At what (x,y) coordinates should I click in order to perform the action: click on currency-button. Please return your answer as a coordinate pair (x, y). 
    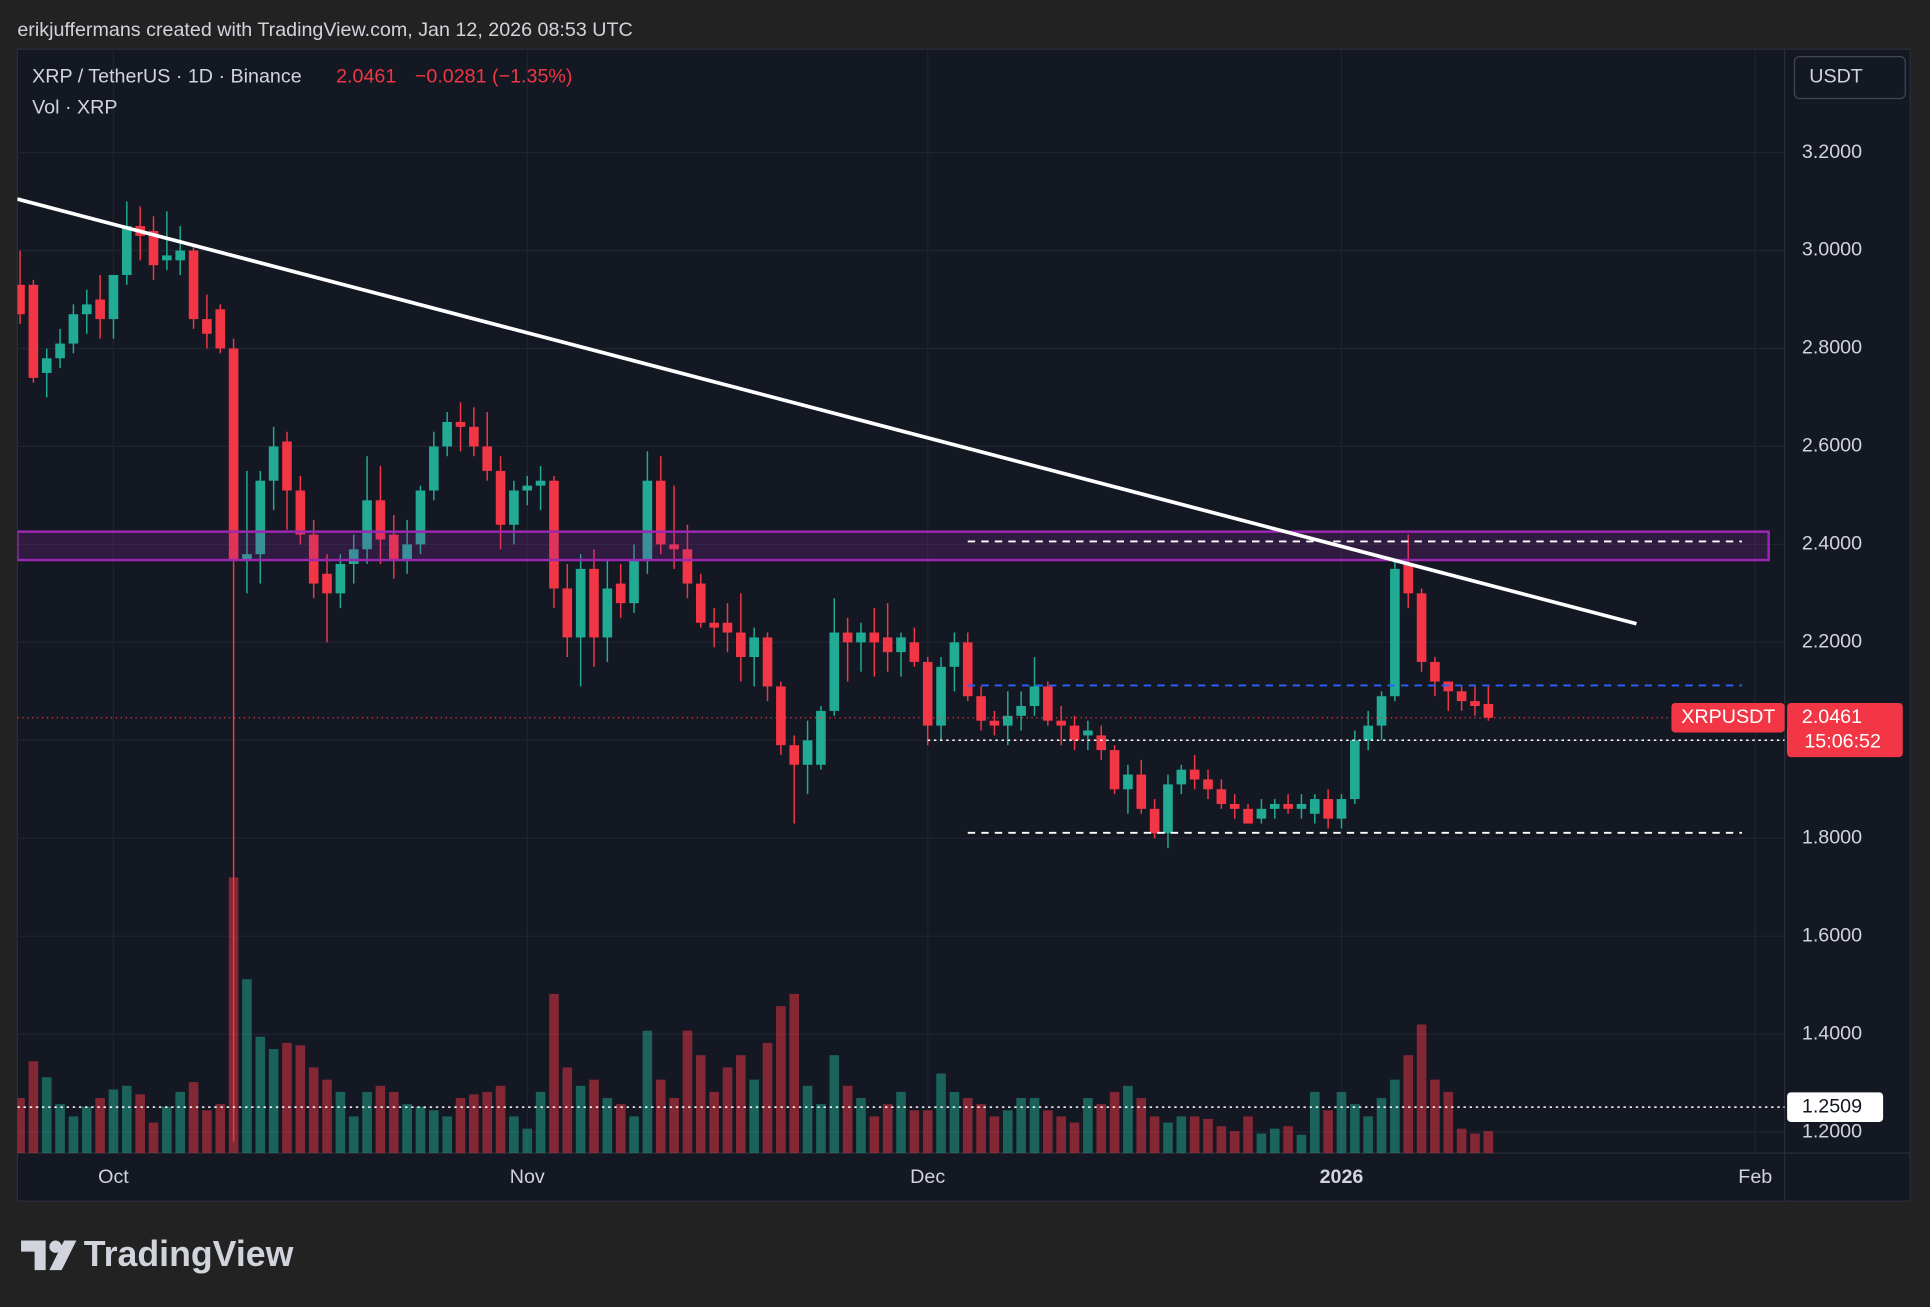
    Looking at the image, I should click on (1849, 77).